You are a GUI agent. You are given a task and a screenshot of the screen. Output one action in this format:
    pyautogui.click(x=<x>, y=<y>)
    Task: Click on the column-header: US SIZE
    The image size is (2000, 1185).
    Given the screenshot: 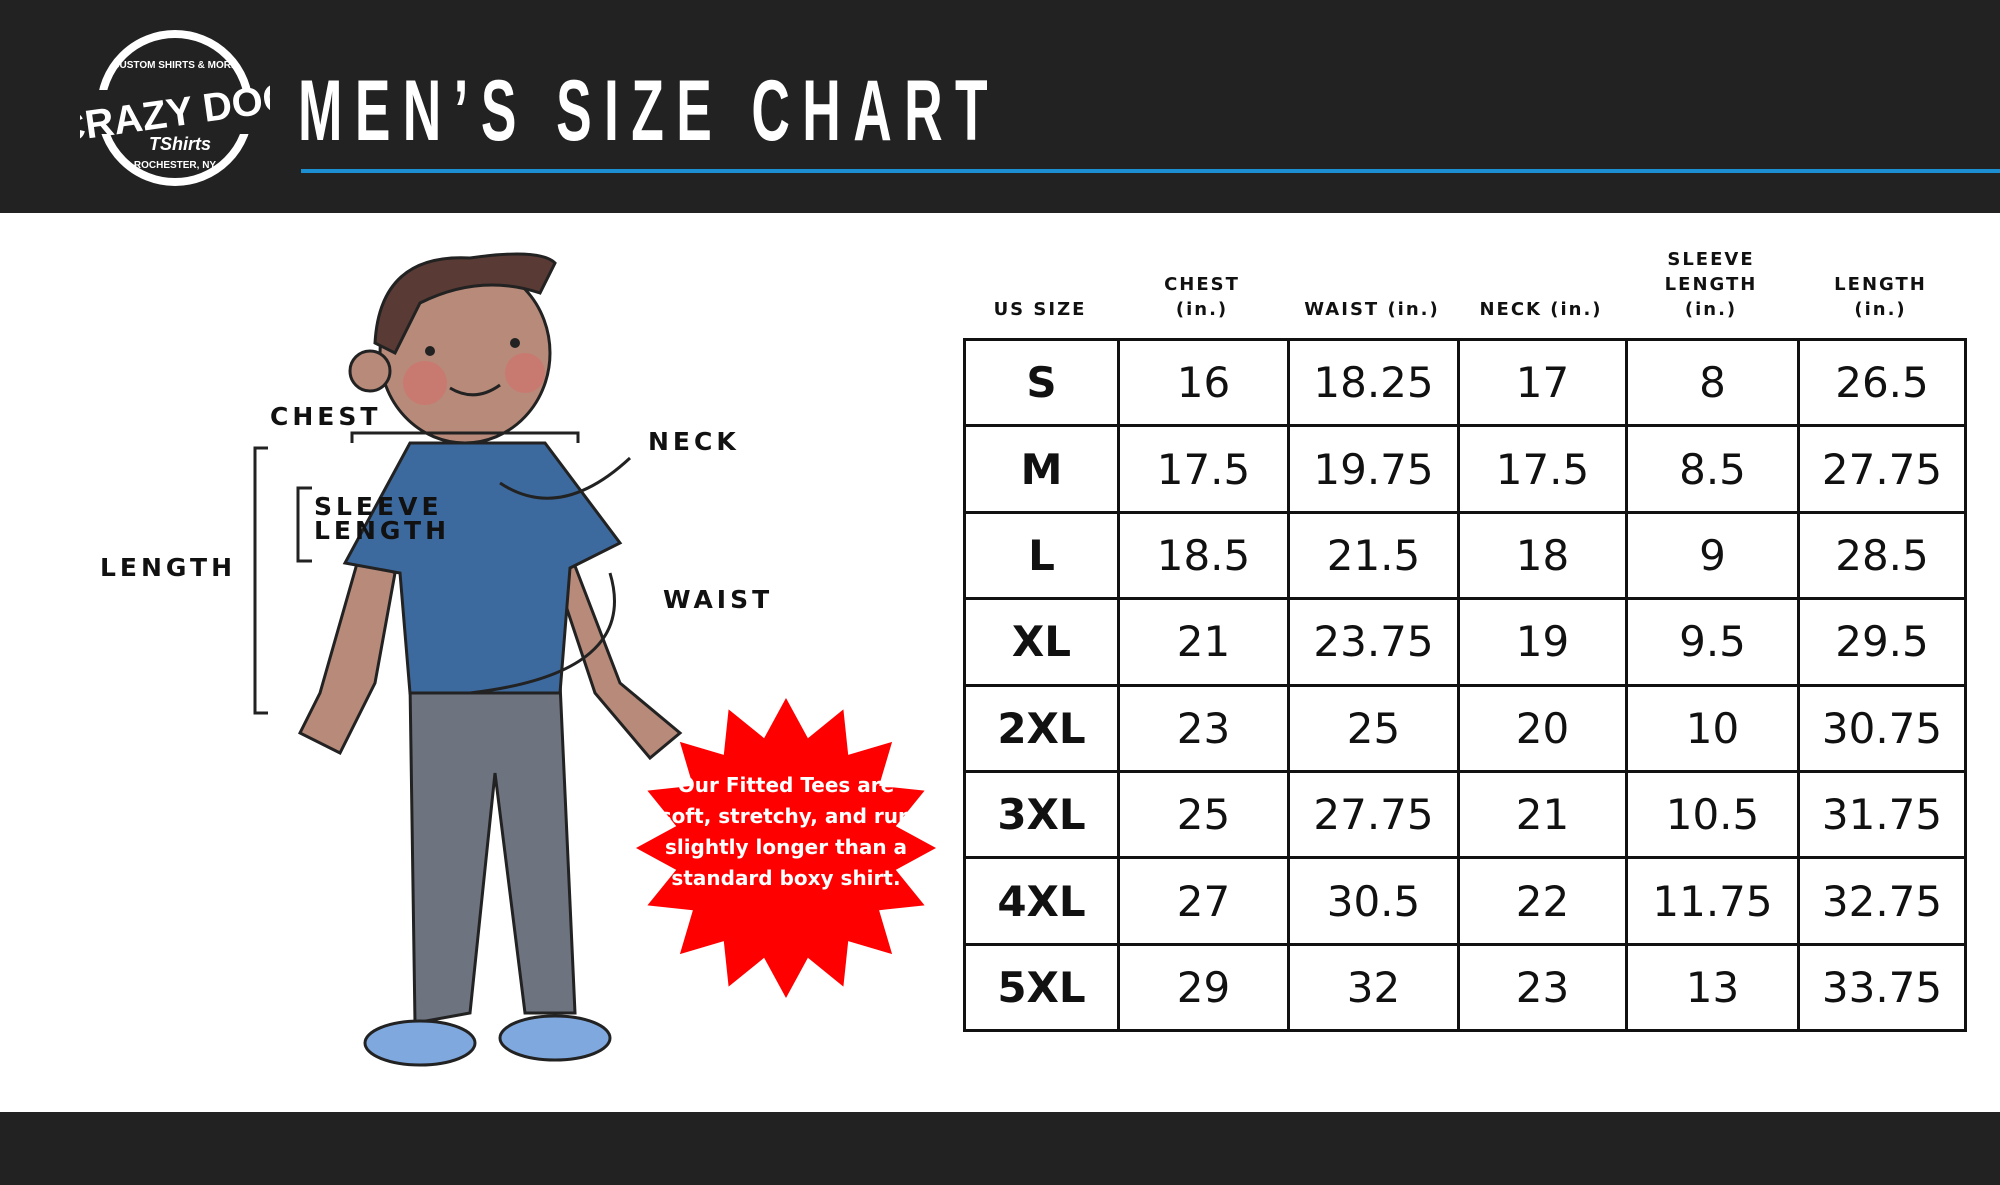 What is the action you would take?
    pyautogui.click(x=1040, y=309)
    